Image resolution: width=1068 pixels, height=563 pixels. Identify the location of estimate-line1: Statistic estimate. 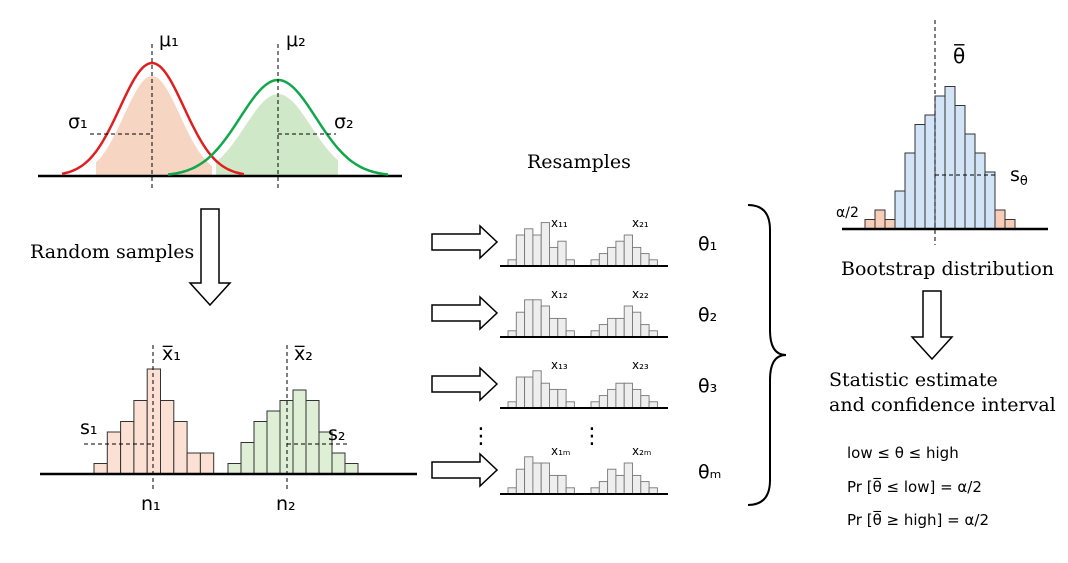
(913, 380).